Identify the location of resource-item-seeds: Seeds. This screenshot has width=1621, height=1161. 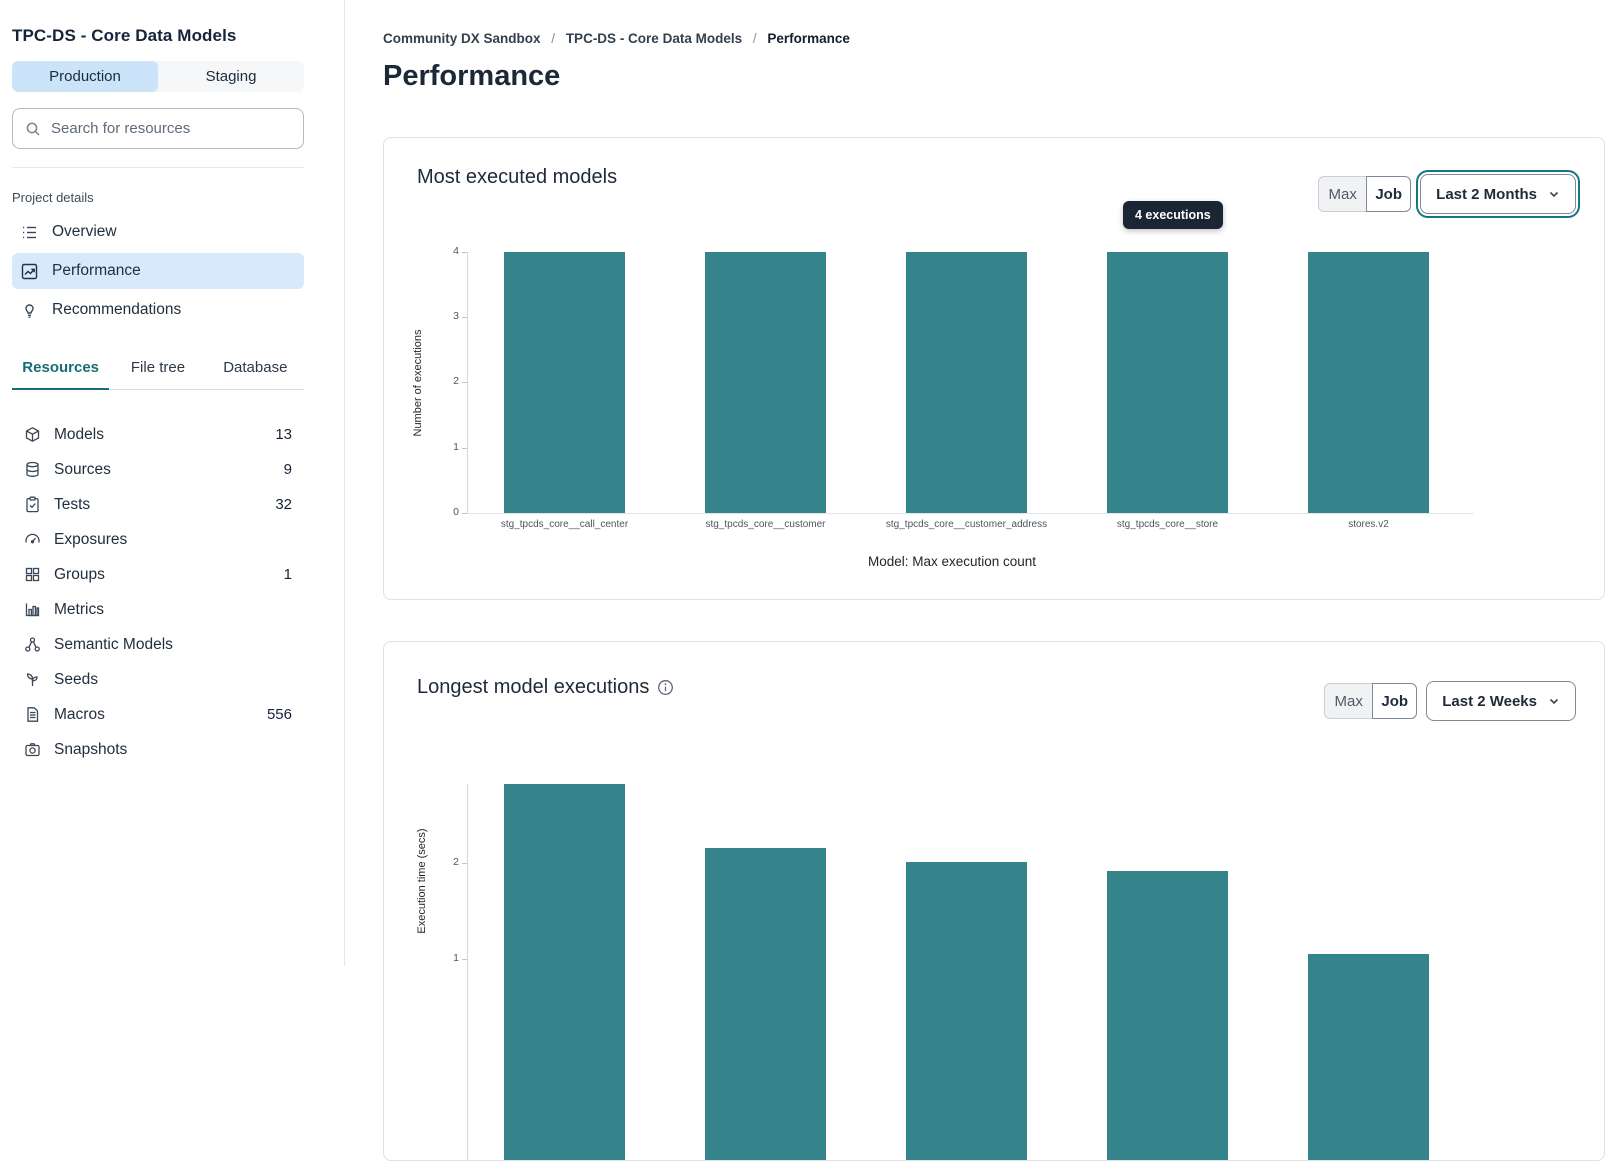
(158, 679).